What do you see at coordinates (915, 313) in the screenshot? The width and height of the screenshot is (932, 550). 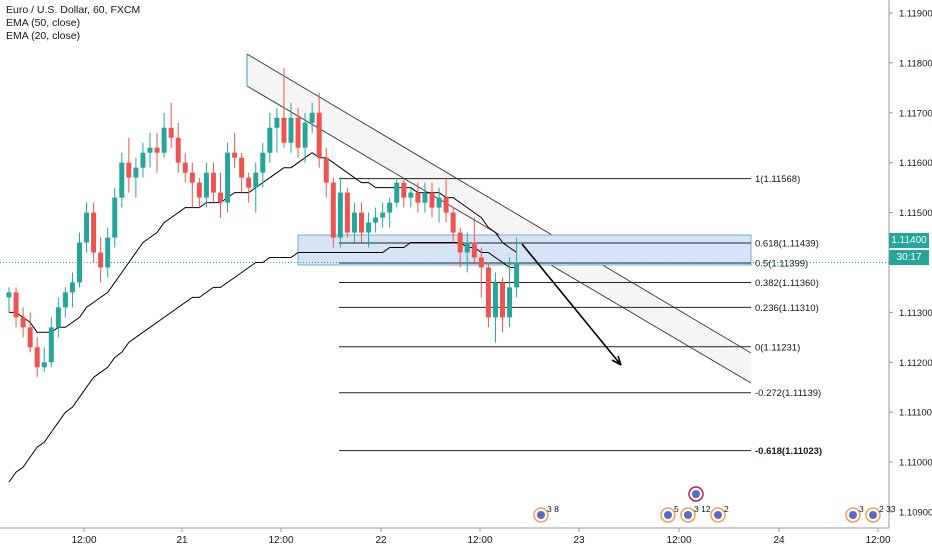 I see `y-tick-label: 1.11300` at bounding box center [915, 313].